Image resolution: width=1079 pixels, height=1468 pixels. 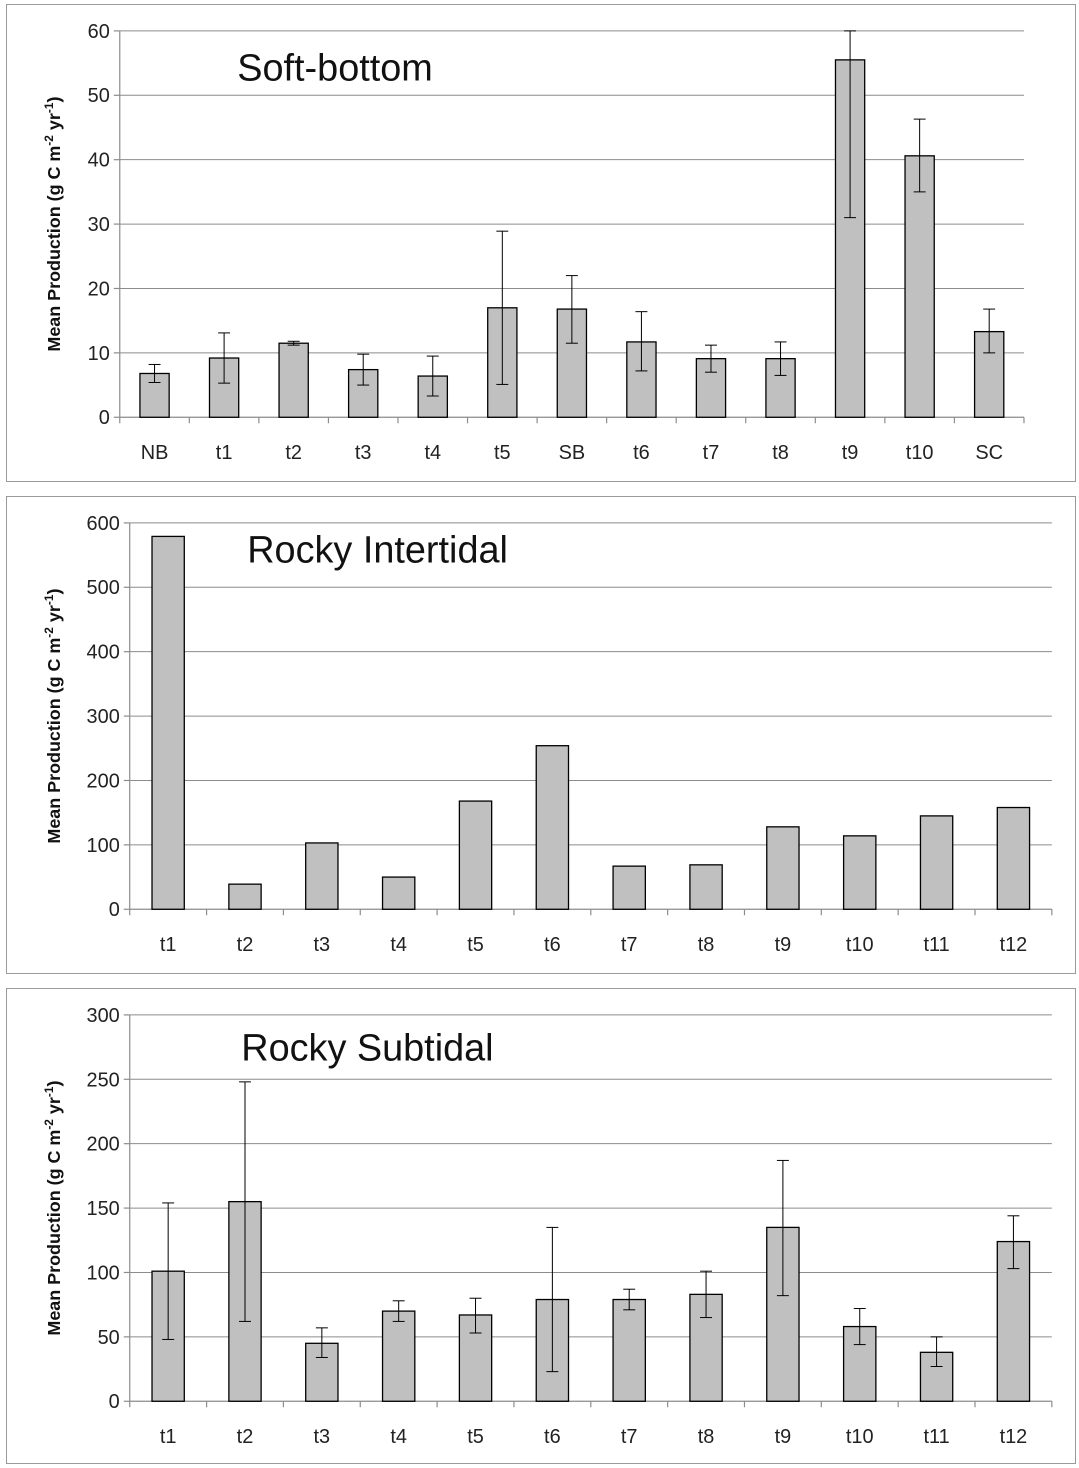 I want to click on error-bar-t4, so click(x=398, y=1311).